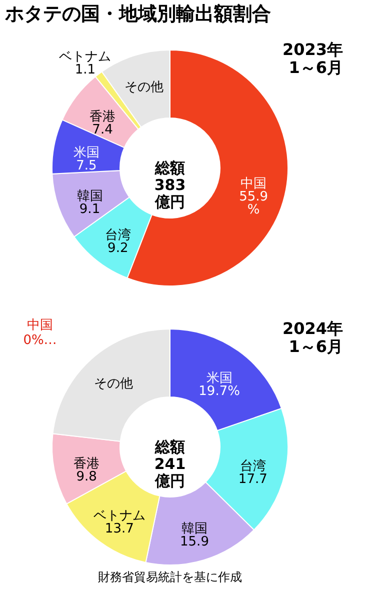 Image resolution: width=370 pixels, height=614 pixels. Describe the element at coordinates (312, 58) in the screenshot. I see `chart-subtitle: 2023年 1～6月` at that location.